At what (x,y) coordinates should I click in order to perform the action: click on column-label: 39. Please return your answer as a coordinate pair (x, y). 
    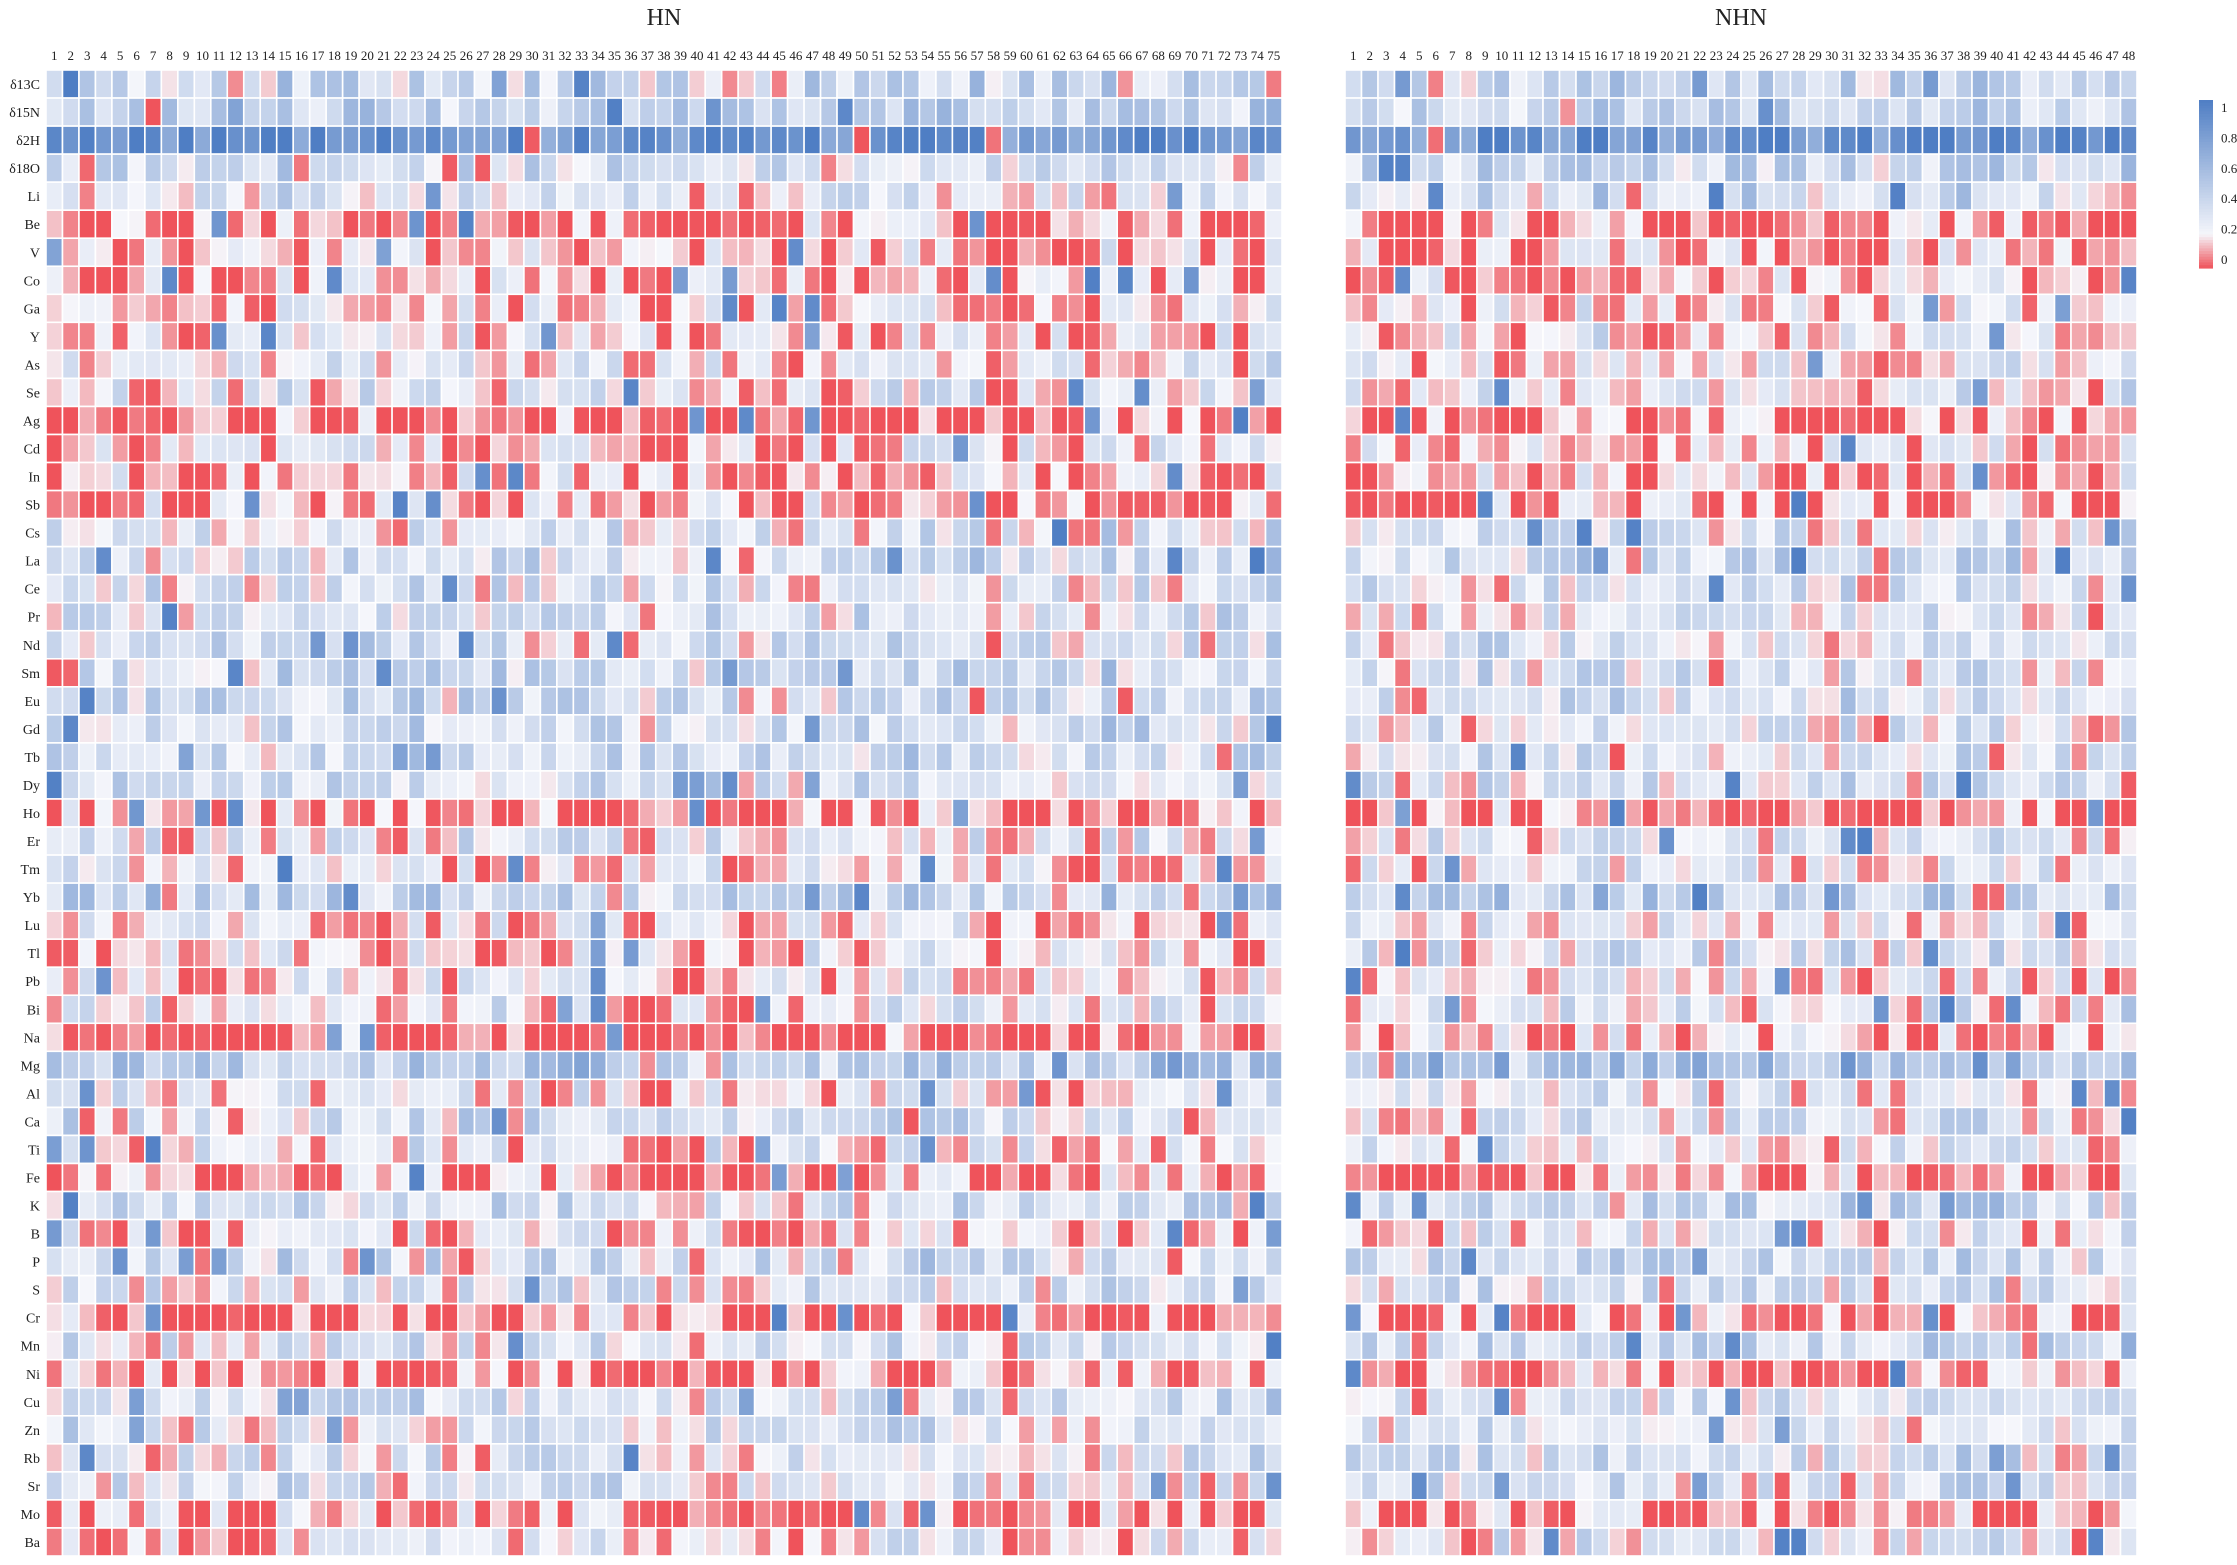
    Looking at the image, I should click on (680, 55).